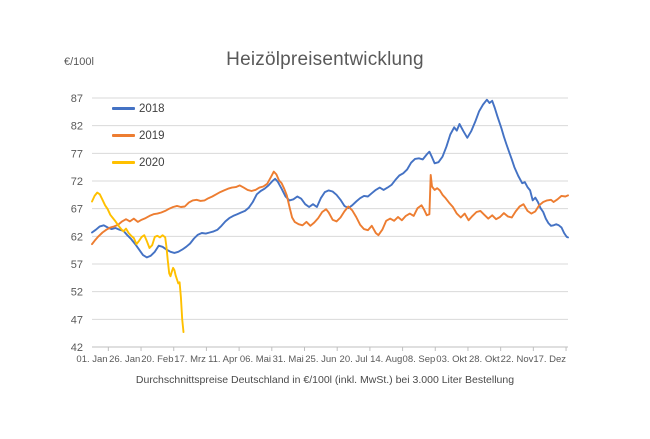 The width and height of the screenshot is (650, 439). What do you see at coordinates (549, 359) in the screenshot?
I see `x-tick-label: 17. Dez` at bounding box center [549, 359].